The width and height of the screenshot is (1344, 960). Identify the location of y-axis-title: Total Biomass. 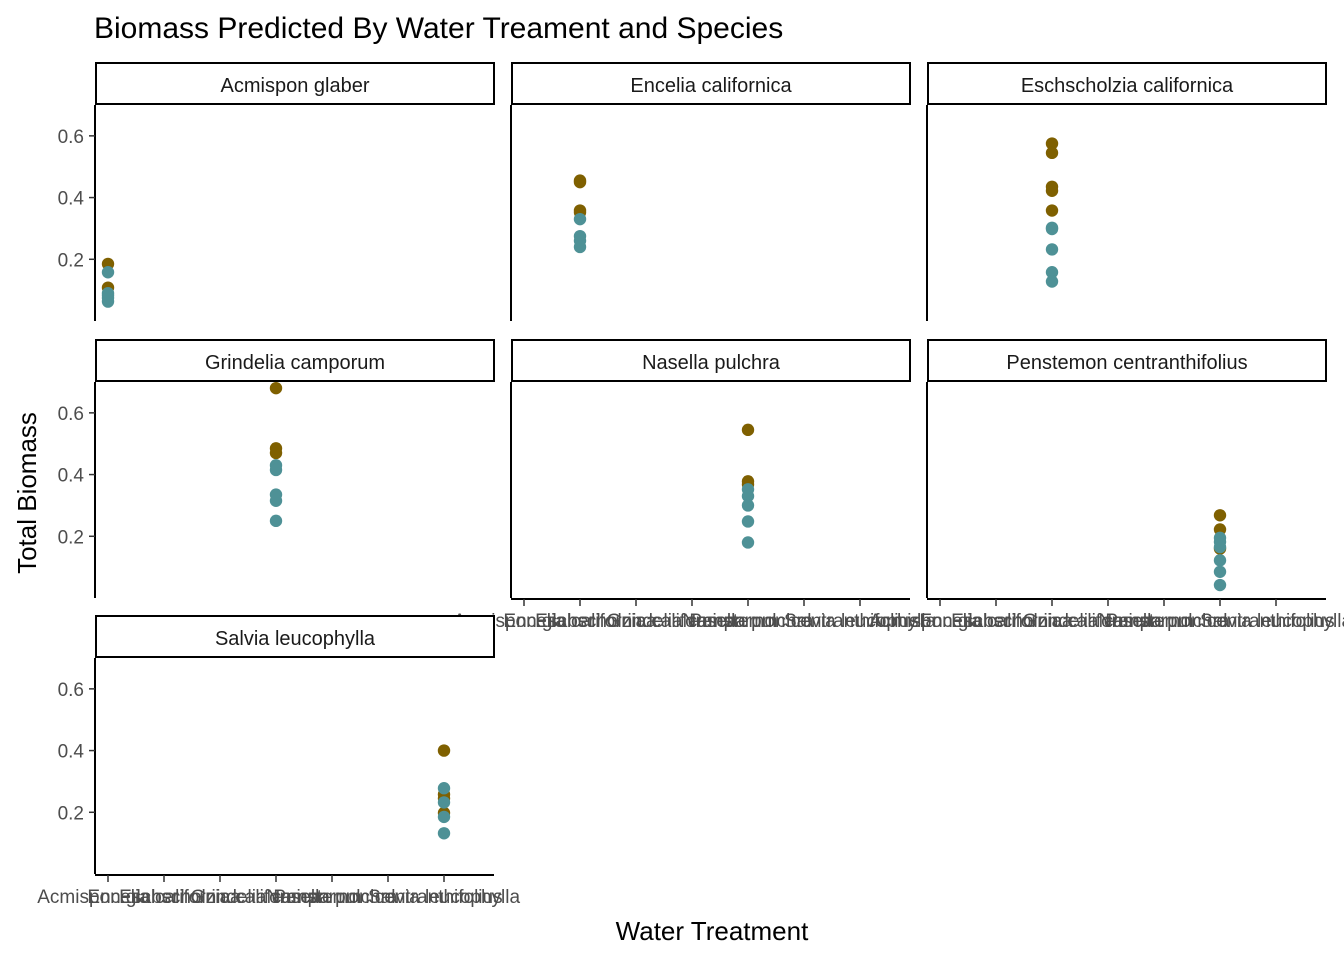
(27, 493).